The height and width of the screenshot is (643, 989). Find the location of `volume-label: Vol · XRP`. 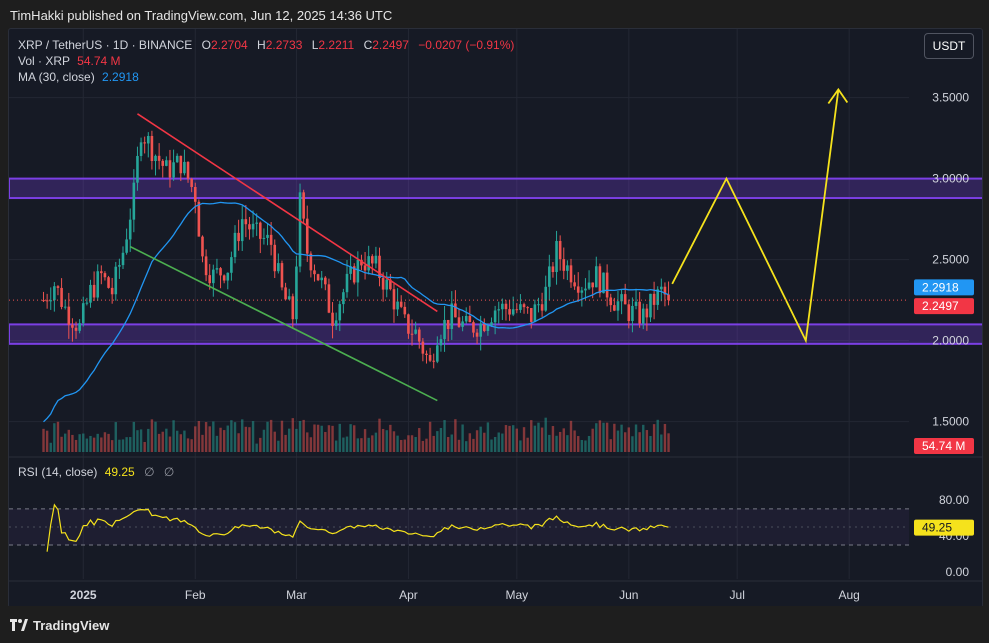

volume-label: Vol · XRP is located at coordinates (44, 61).